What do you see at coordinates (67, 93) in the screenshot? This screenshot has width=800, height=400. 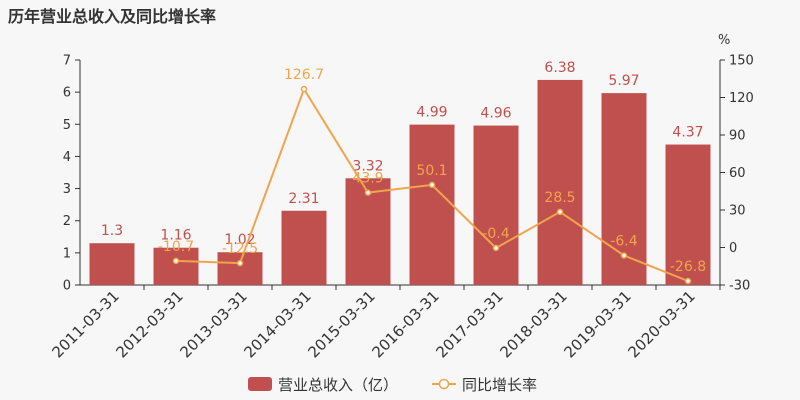 I see `y-left-tick-label: 6` at bounding box center [67, 93].